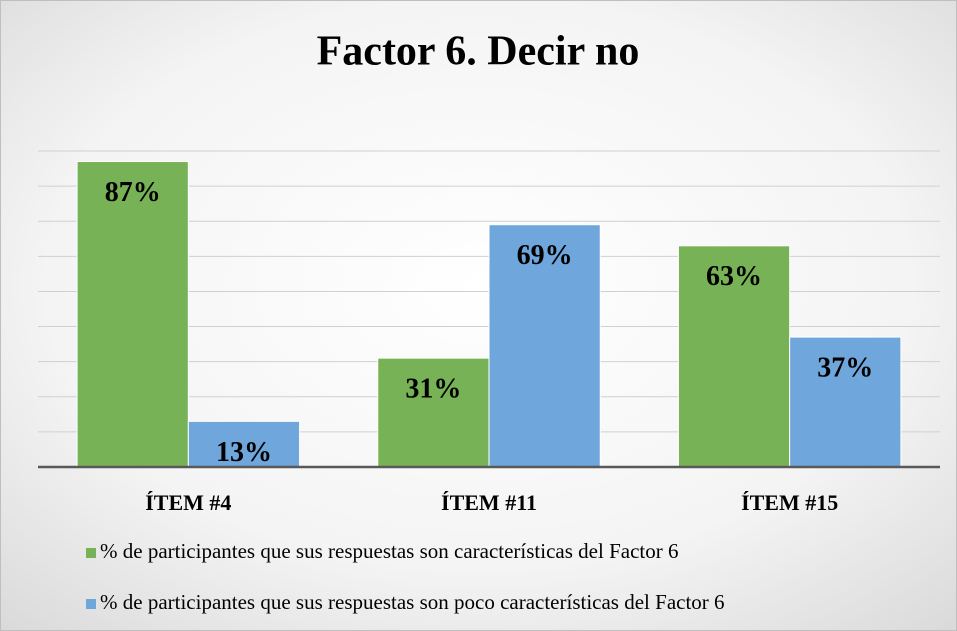 Image resolution: width=957 pixels, height=631 pixels. What do you see at coordinates (545, 255) in the screenshot?
I see `data-label: 69%` at bounding box center [545, 255].